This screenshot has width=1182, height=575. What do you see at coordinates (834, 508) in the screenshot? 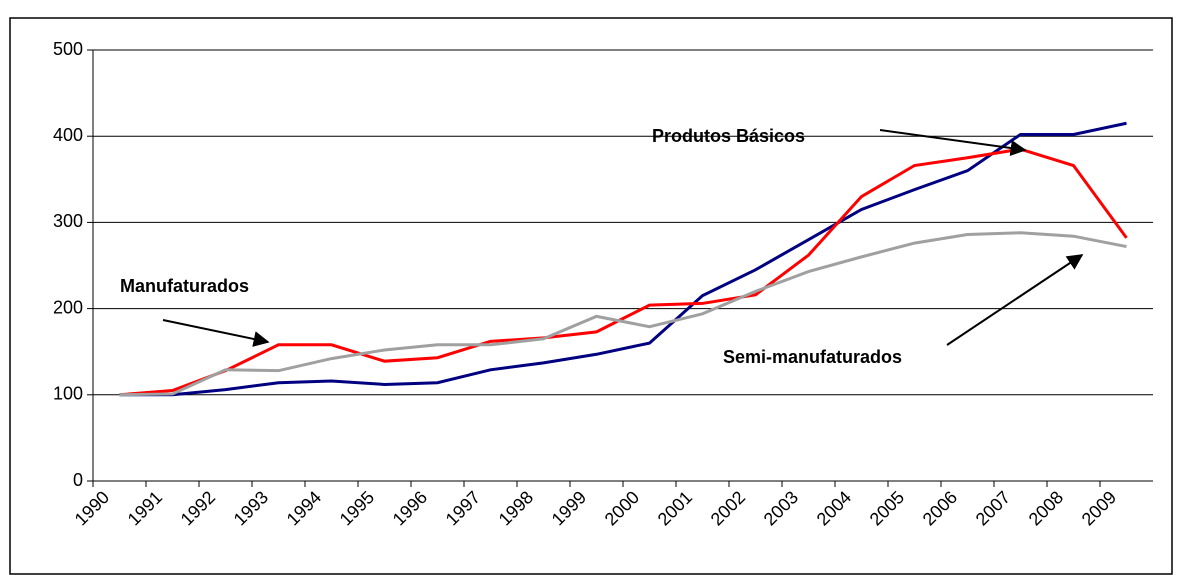
I see `x-tick-label: 2004` at bounding box center [834, 508].